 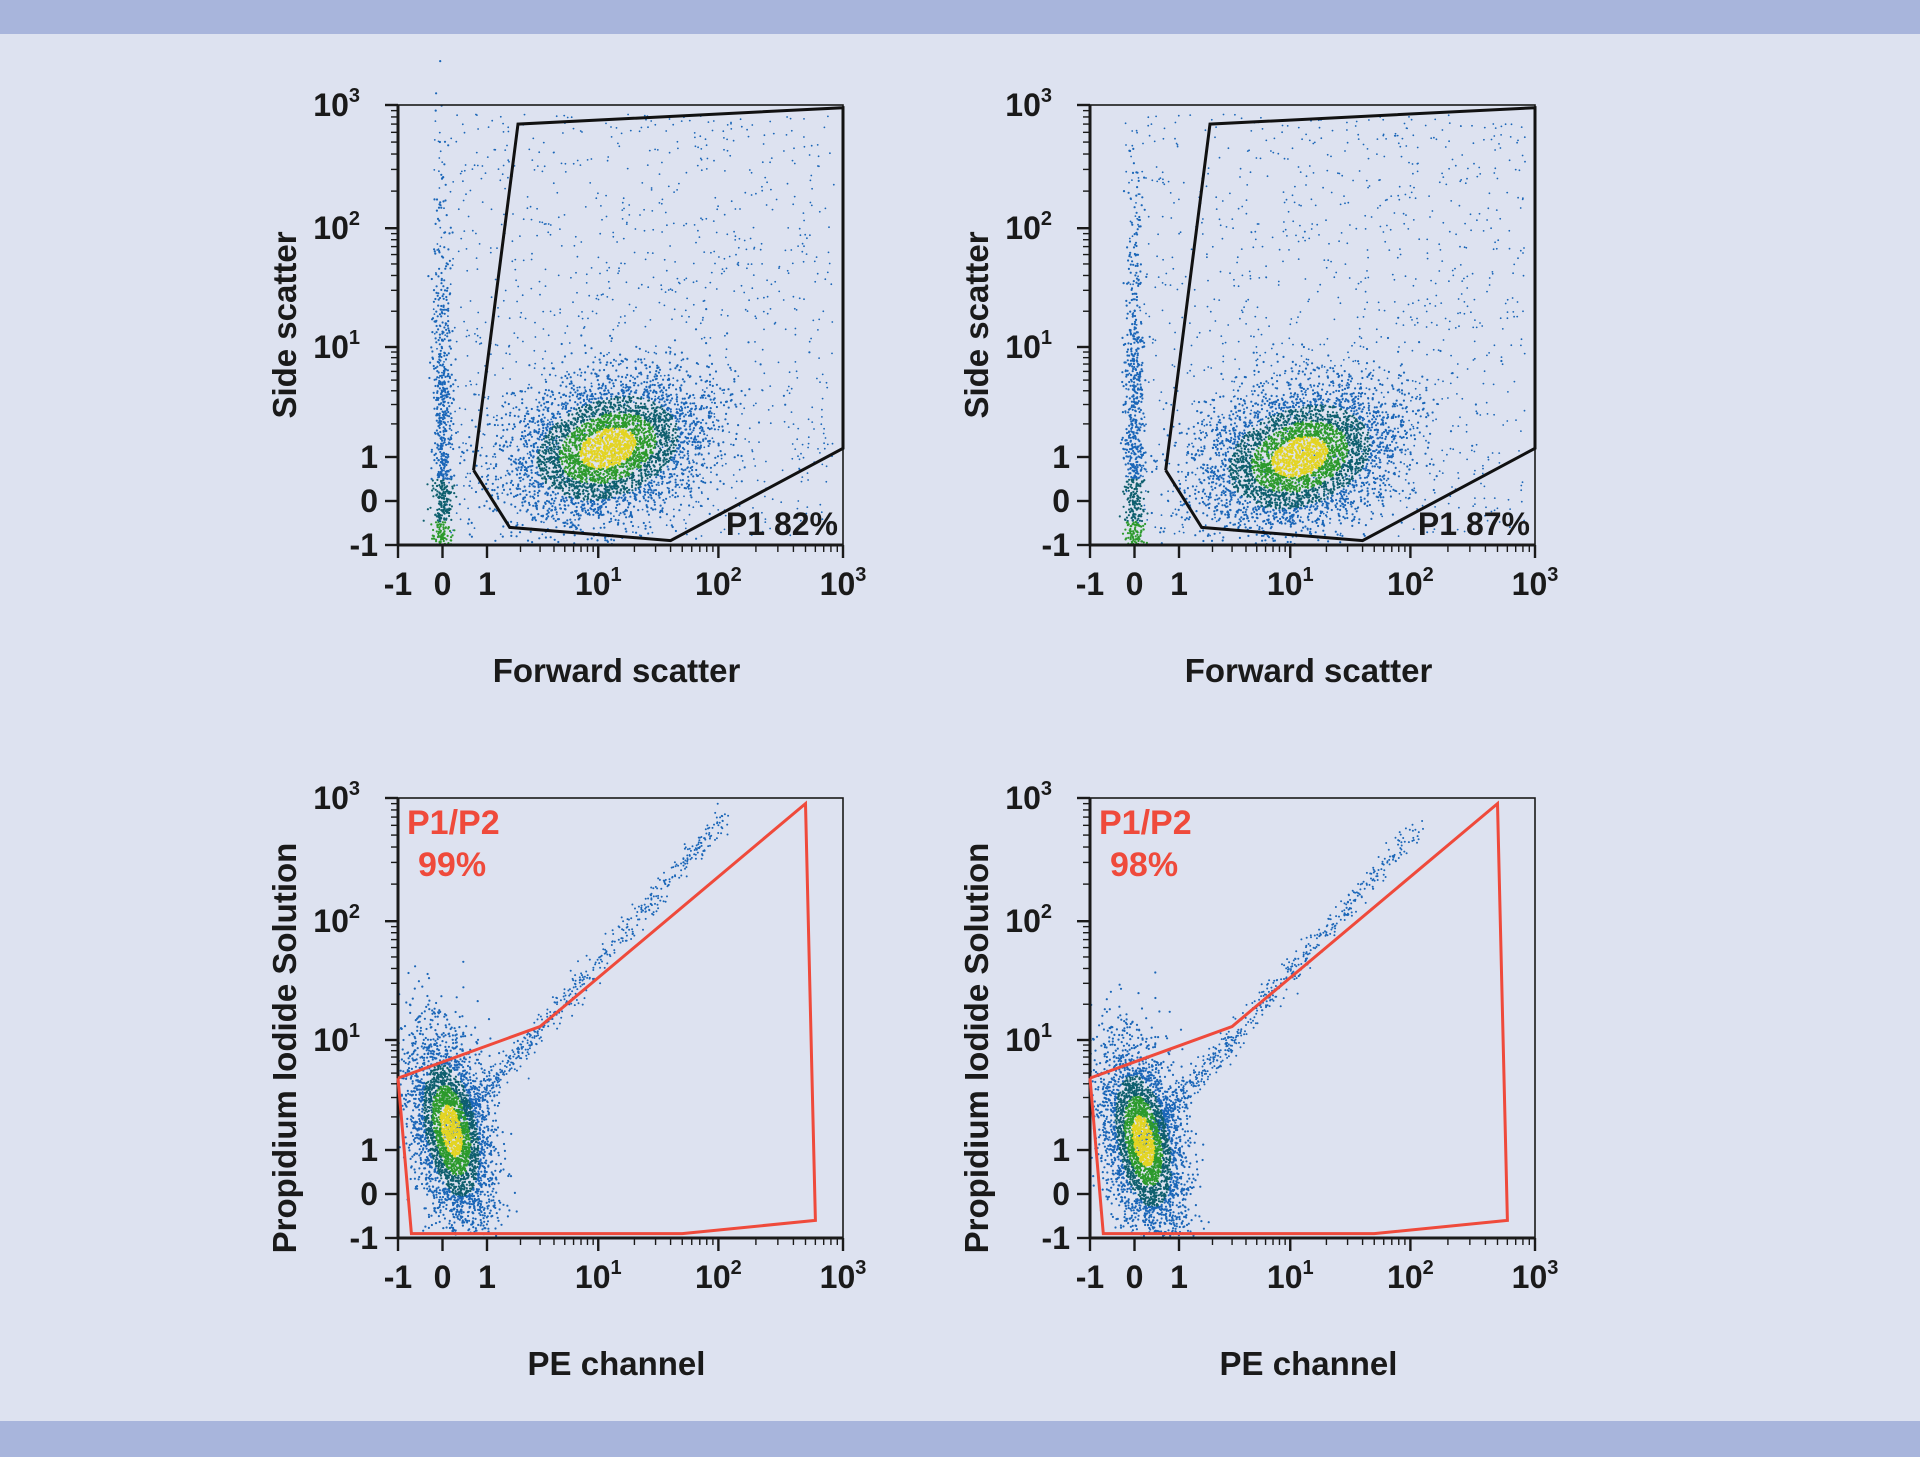 I want to click on top-band, so click(x=960, y=17).